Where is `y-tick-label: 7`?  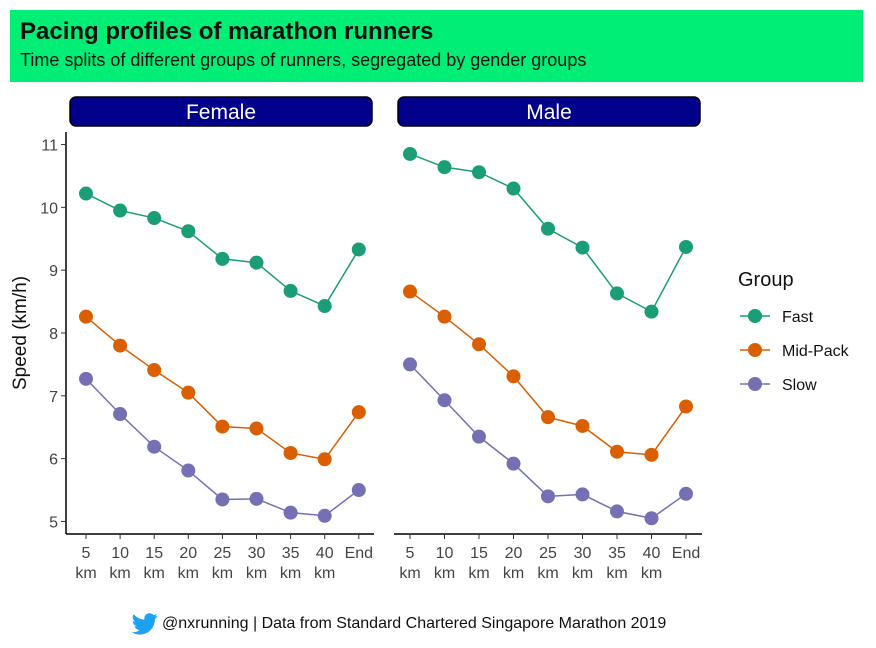
y-tick-label: 7 is located at coordinates (53, 397).